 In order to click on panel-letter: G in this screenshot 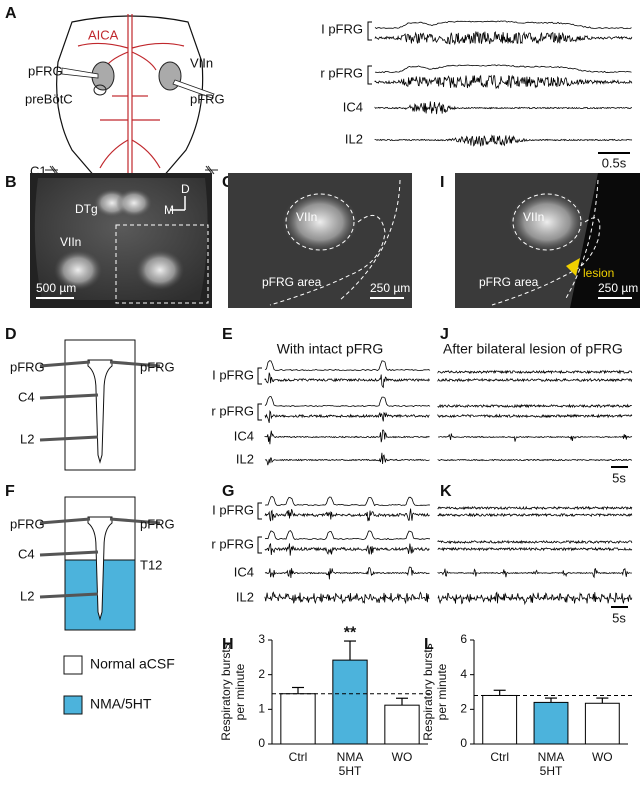, I will do `click(228, 491)`.